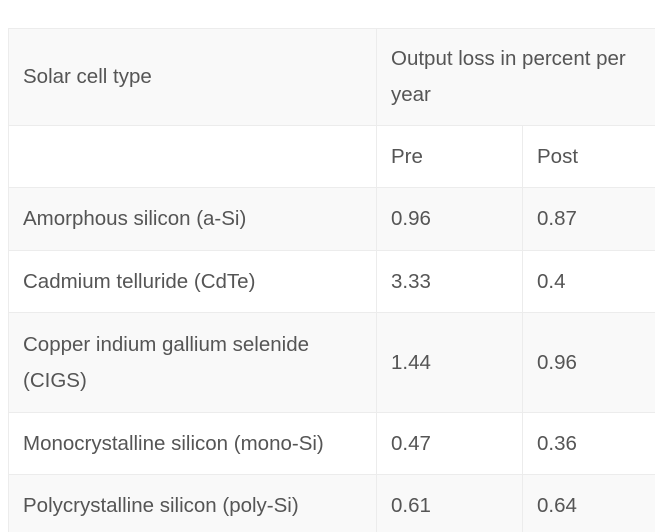 The image size is (655, 532). Describe the element at coordinates (449, 362) in the screenshot. I see `cell-value: 1.44` at that location.